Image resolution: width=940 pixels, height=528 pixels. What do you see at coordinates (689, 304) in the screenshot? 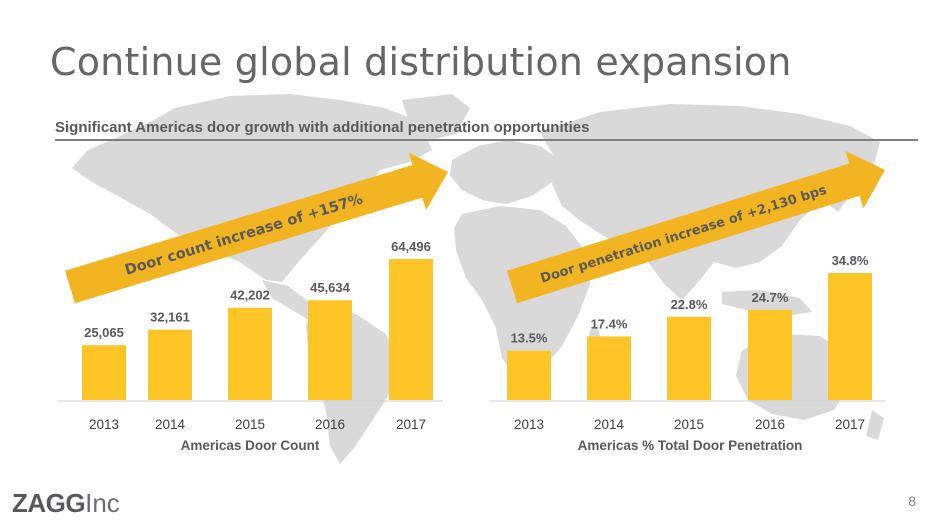
I see `data-label: 22.8%` at bounding box center [689, 304].